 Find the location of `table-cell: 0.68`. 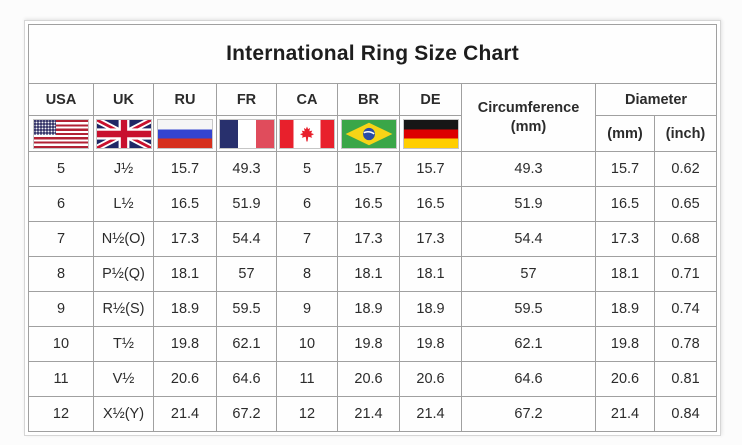

table-cell: 0.68 is located at coordinates (685, 239).